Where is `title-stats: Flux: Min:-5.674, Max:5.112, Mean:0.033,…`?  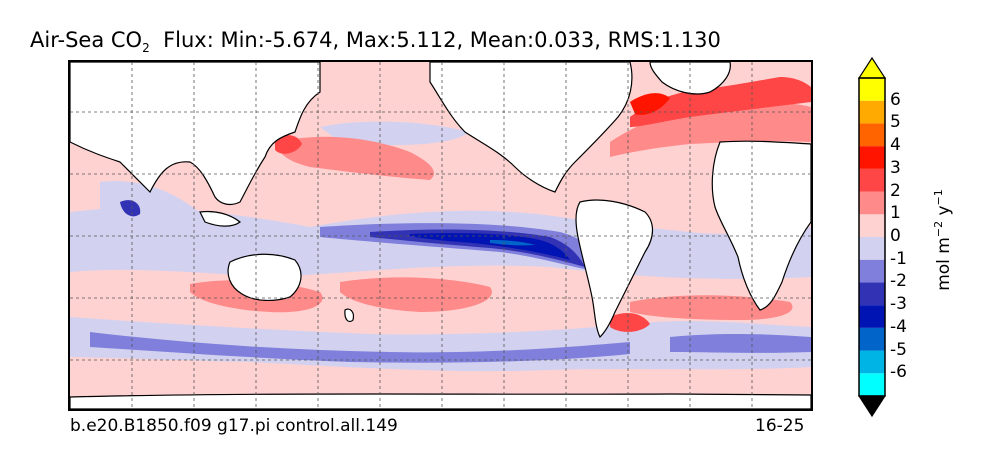 title-stats: Flux: Min:-5.674, Max:5.112, Mean:0.033,… is located at coordinates (442, 40).